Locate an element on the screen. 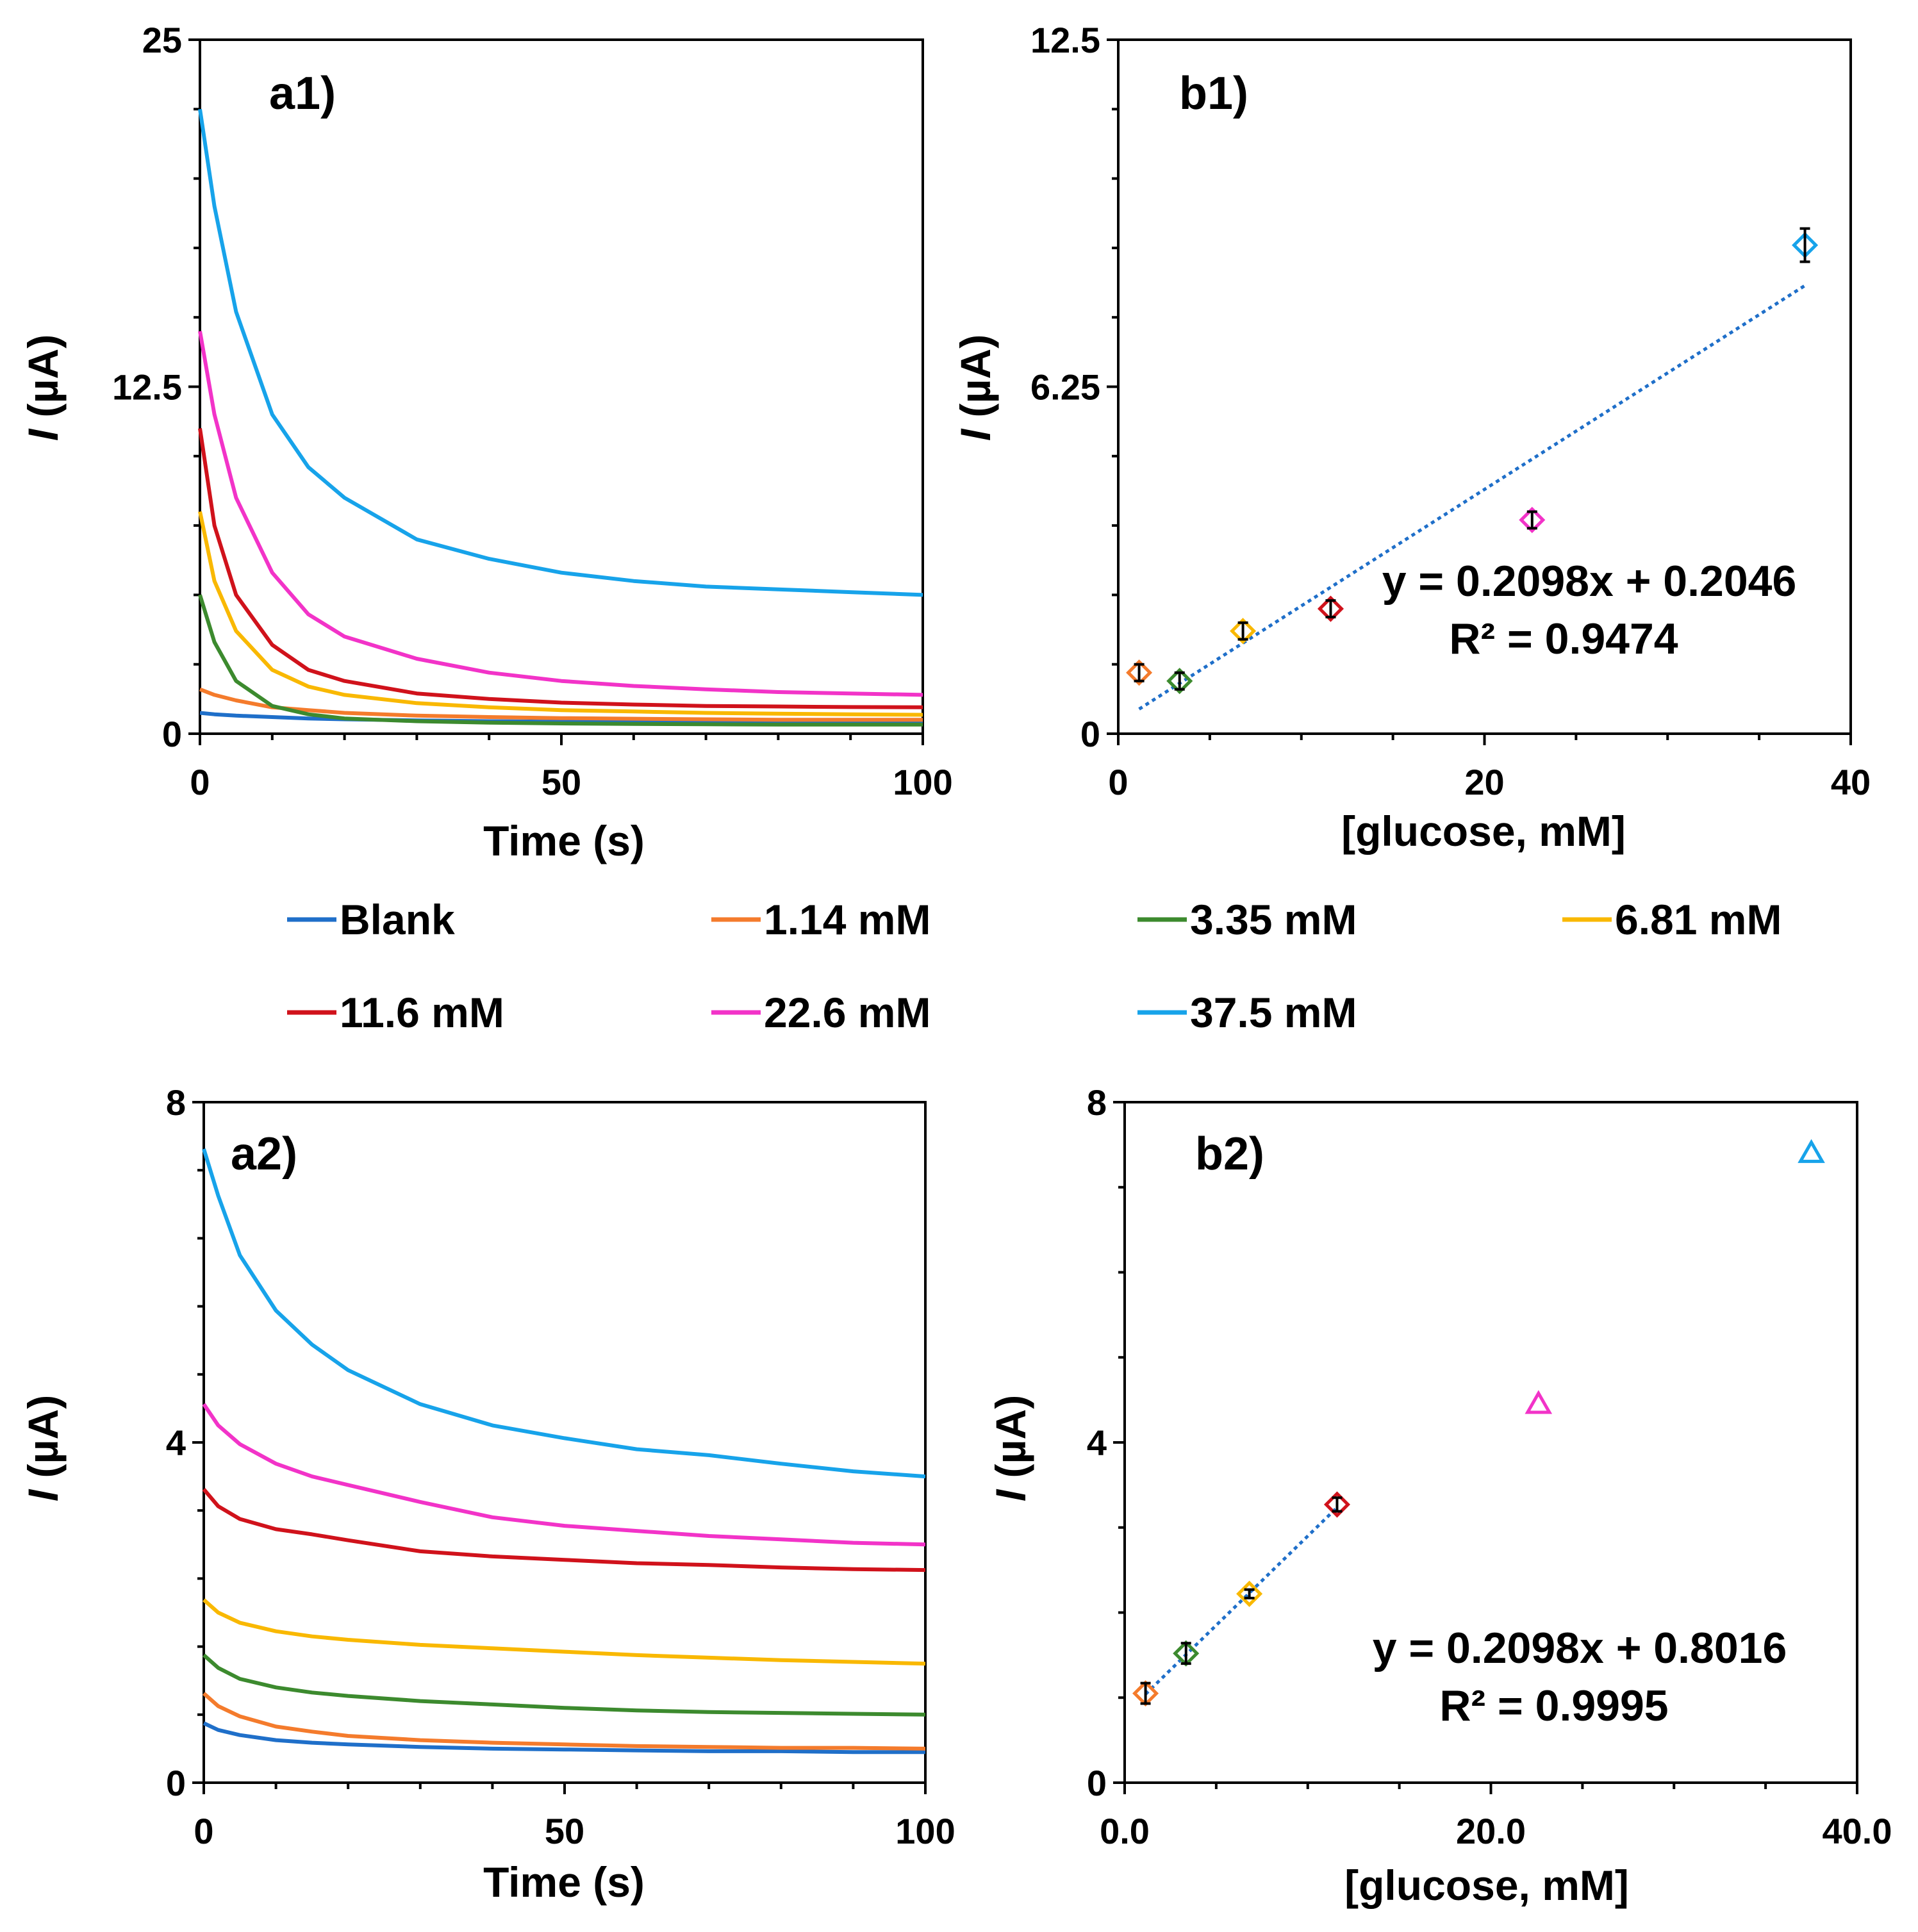 The width and height of the screenshot is (1918, 1932). legend-label-3-35: 3.35 mM is located at coordinates (1273, 919).